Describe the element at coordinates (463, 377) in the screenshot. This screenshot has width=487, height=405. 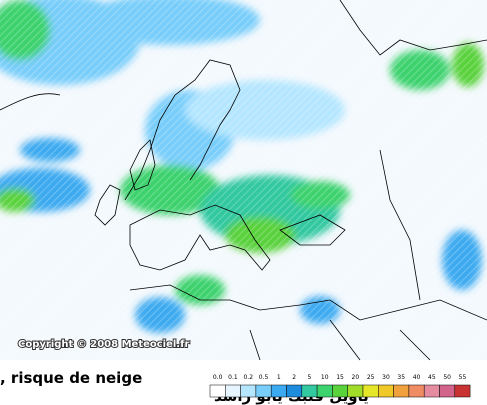
I see `legend-label: 55` at that location.